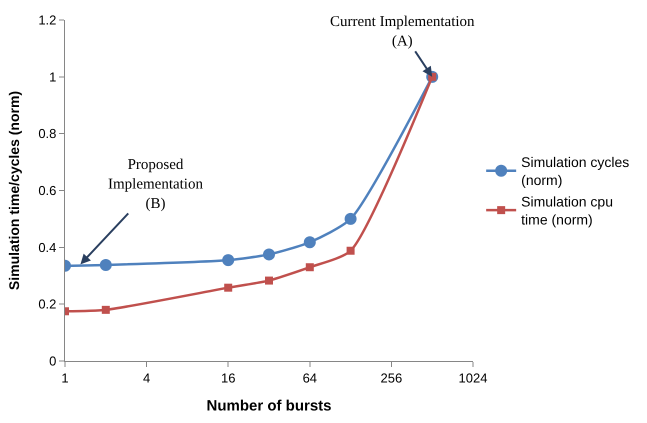 Image resolution: width=647 pixels, height=423 pixels. I want to click on y-tick-label: 1, so click(52, 76).